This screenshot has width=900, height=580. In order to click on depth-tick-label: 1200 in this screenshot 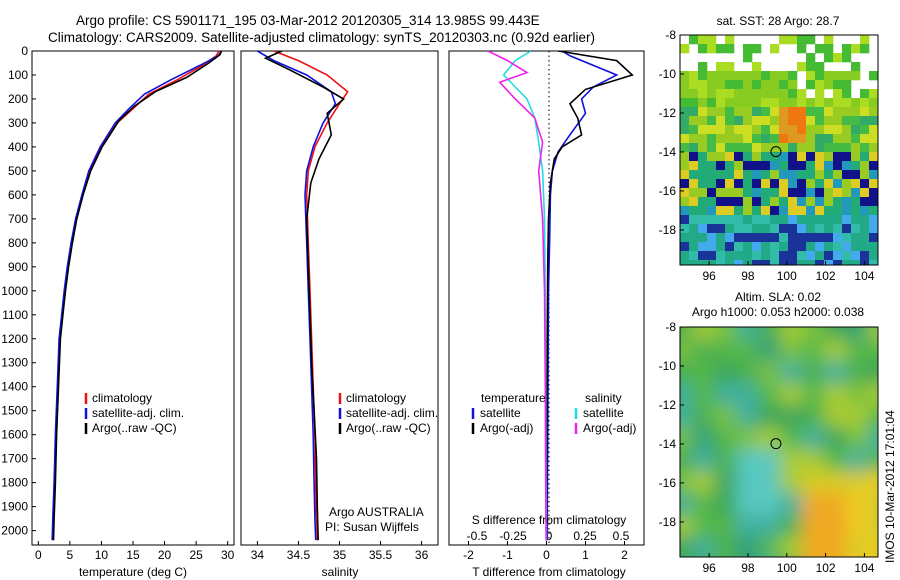, I will do `click(14, 339)`.